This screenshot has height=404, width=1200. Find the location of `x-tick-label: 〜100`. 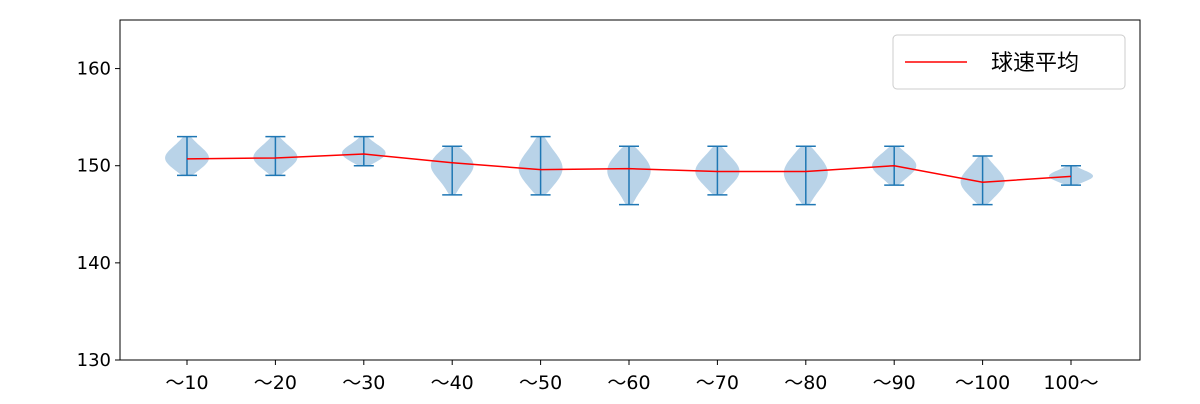

x-tick-label: 〜100 is located at coordinates (982, 383).